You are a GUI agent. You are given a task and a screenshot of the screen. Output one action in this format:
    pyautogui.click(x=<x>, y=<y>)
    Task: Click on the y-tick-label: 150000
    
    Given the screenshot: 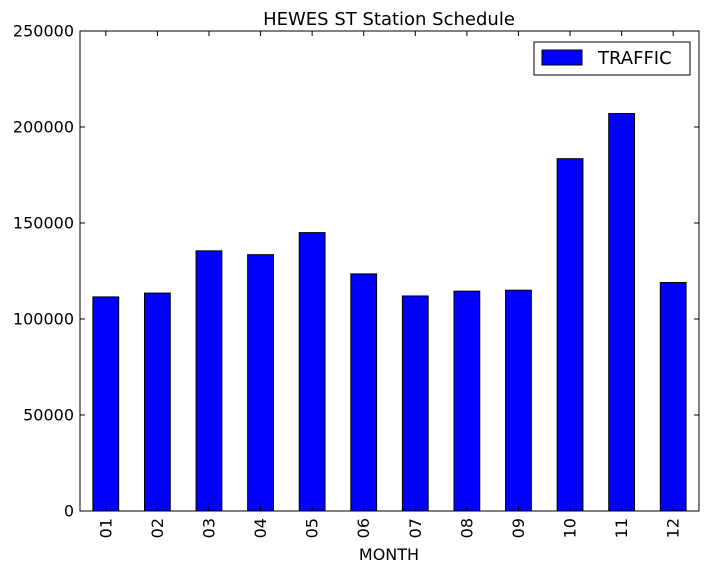 What is the action you would take?
    pyautogui.click(x=43, y=223)
    